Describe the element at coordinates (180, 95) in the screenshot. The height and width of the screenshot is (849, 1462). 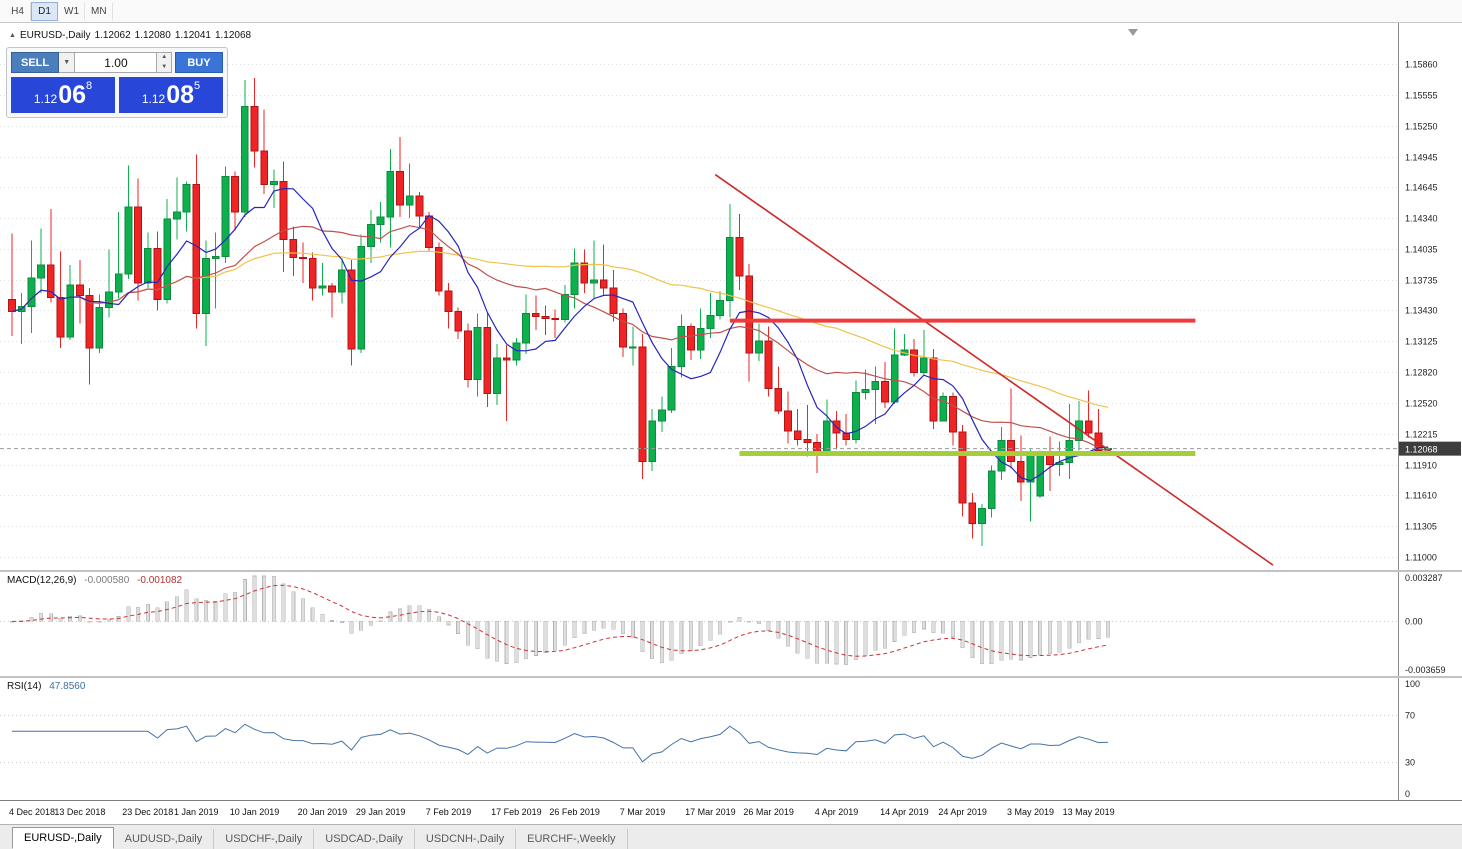
I see `buy-price-big: 08` at that location.